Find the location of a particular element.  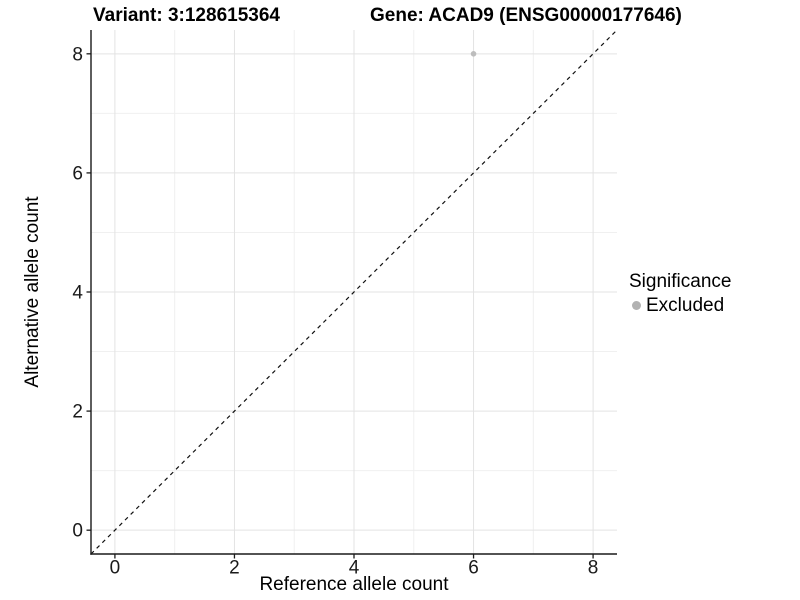

y-axis-label: Alternative allele count is located at coordinates (32, 292).